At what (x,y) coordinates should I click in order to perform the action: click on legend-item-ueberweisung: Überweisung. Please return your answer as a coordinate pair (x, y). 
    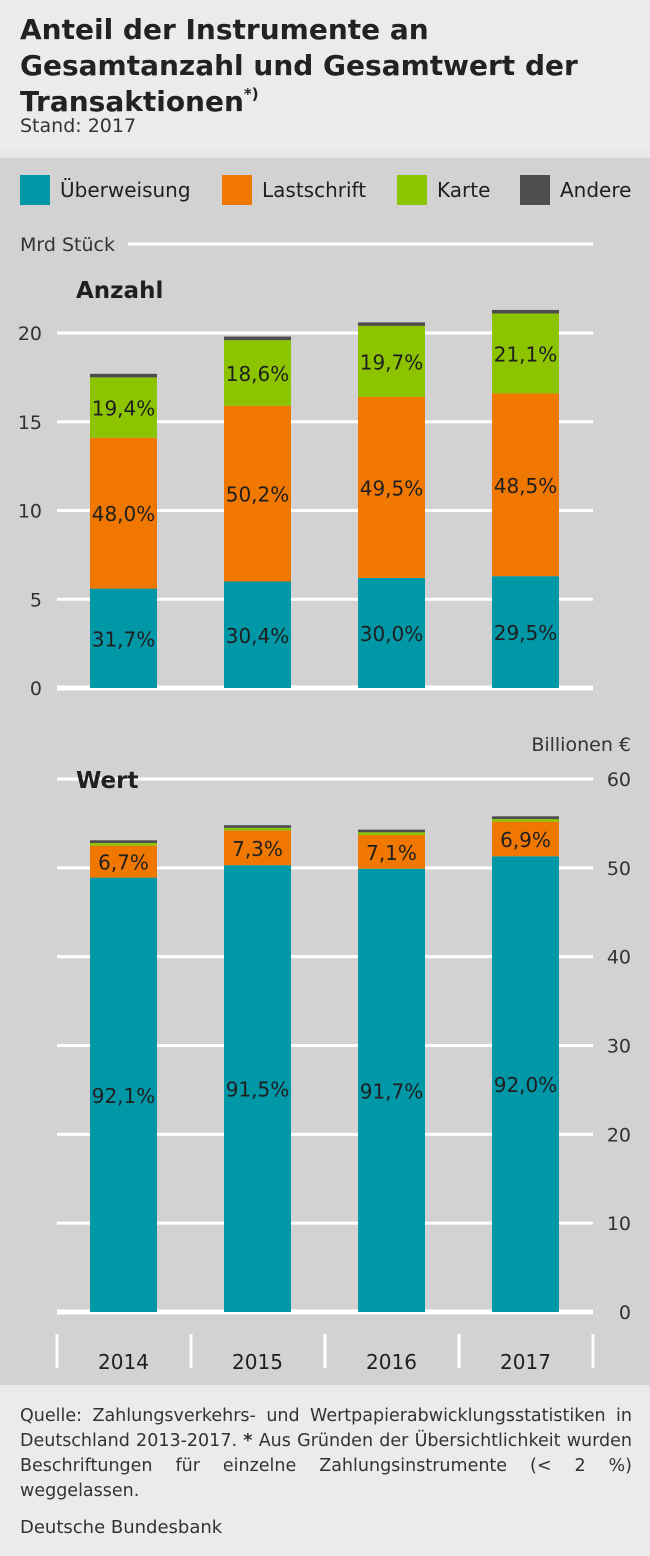
    Looking at the image, I should click on (105, 190).